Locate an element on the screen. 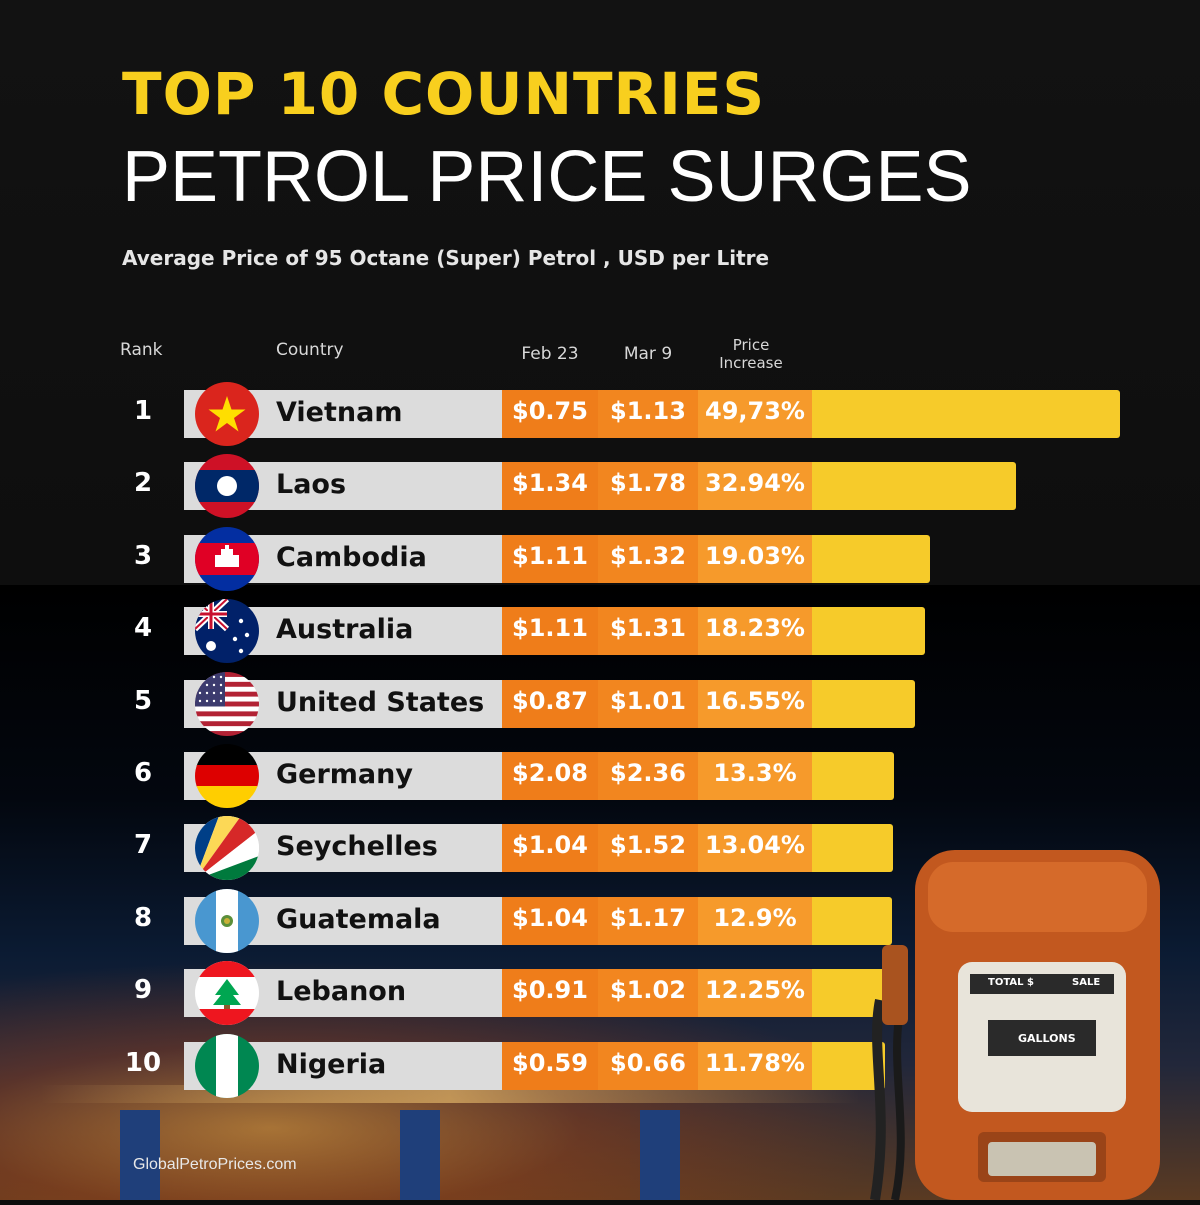 This screenshot has width=1200, height=1205. feb-price: $1.34 is located at coordinates (550, 483).